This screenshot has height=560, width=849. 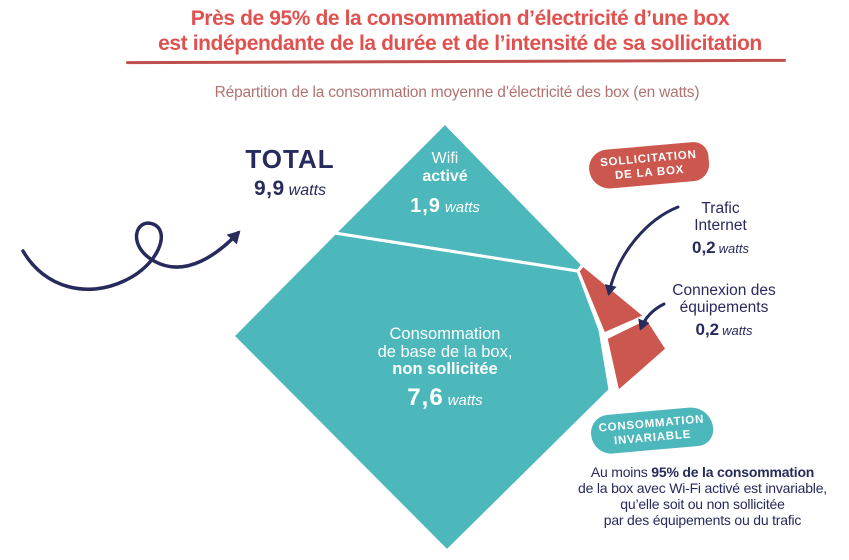 What do you see at coordinates (702, 520) in the screenshot?
I see `footnote-line-4: par des équipements ou du trafic` at bounding box center [702, 520].